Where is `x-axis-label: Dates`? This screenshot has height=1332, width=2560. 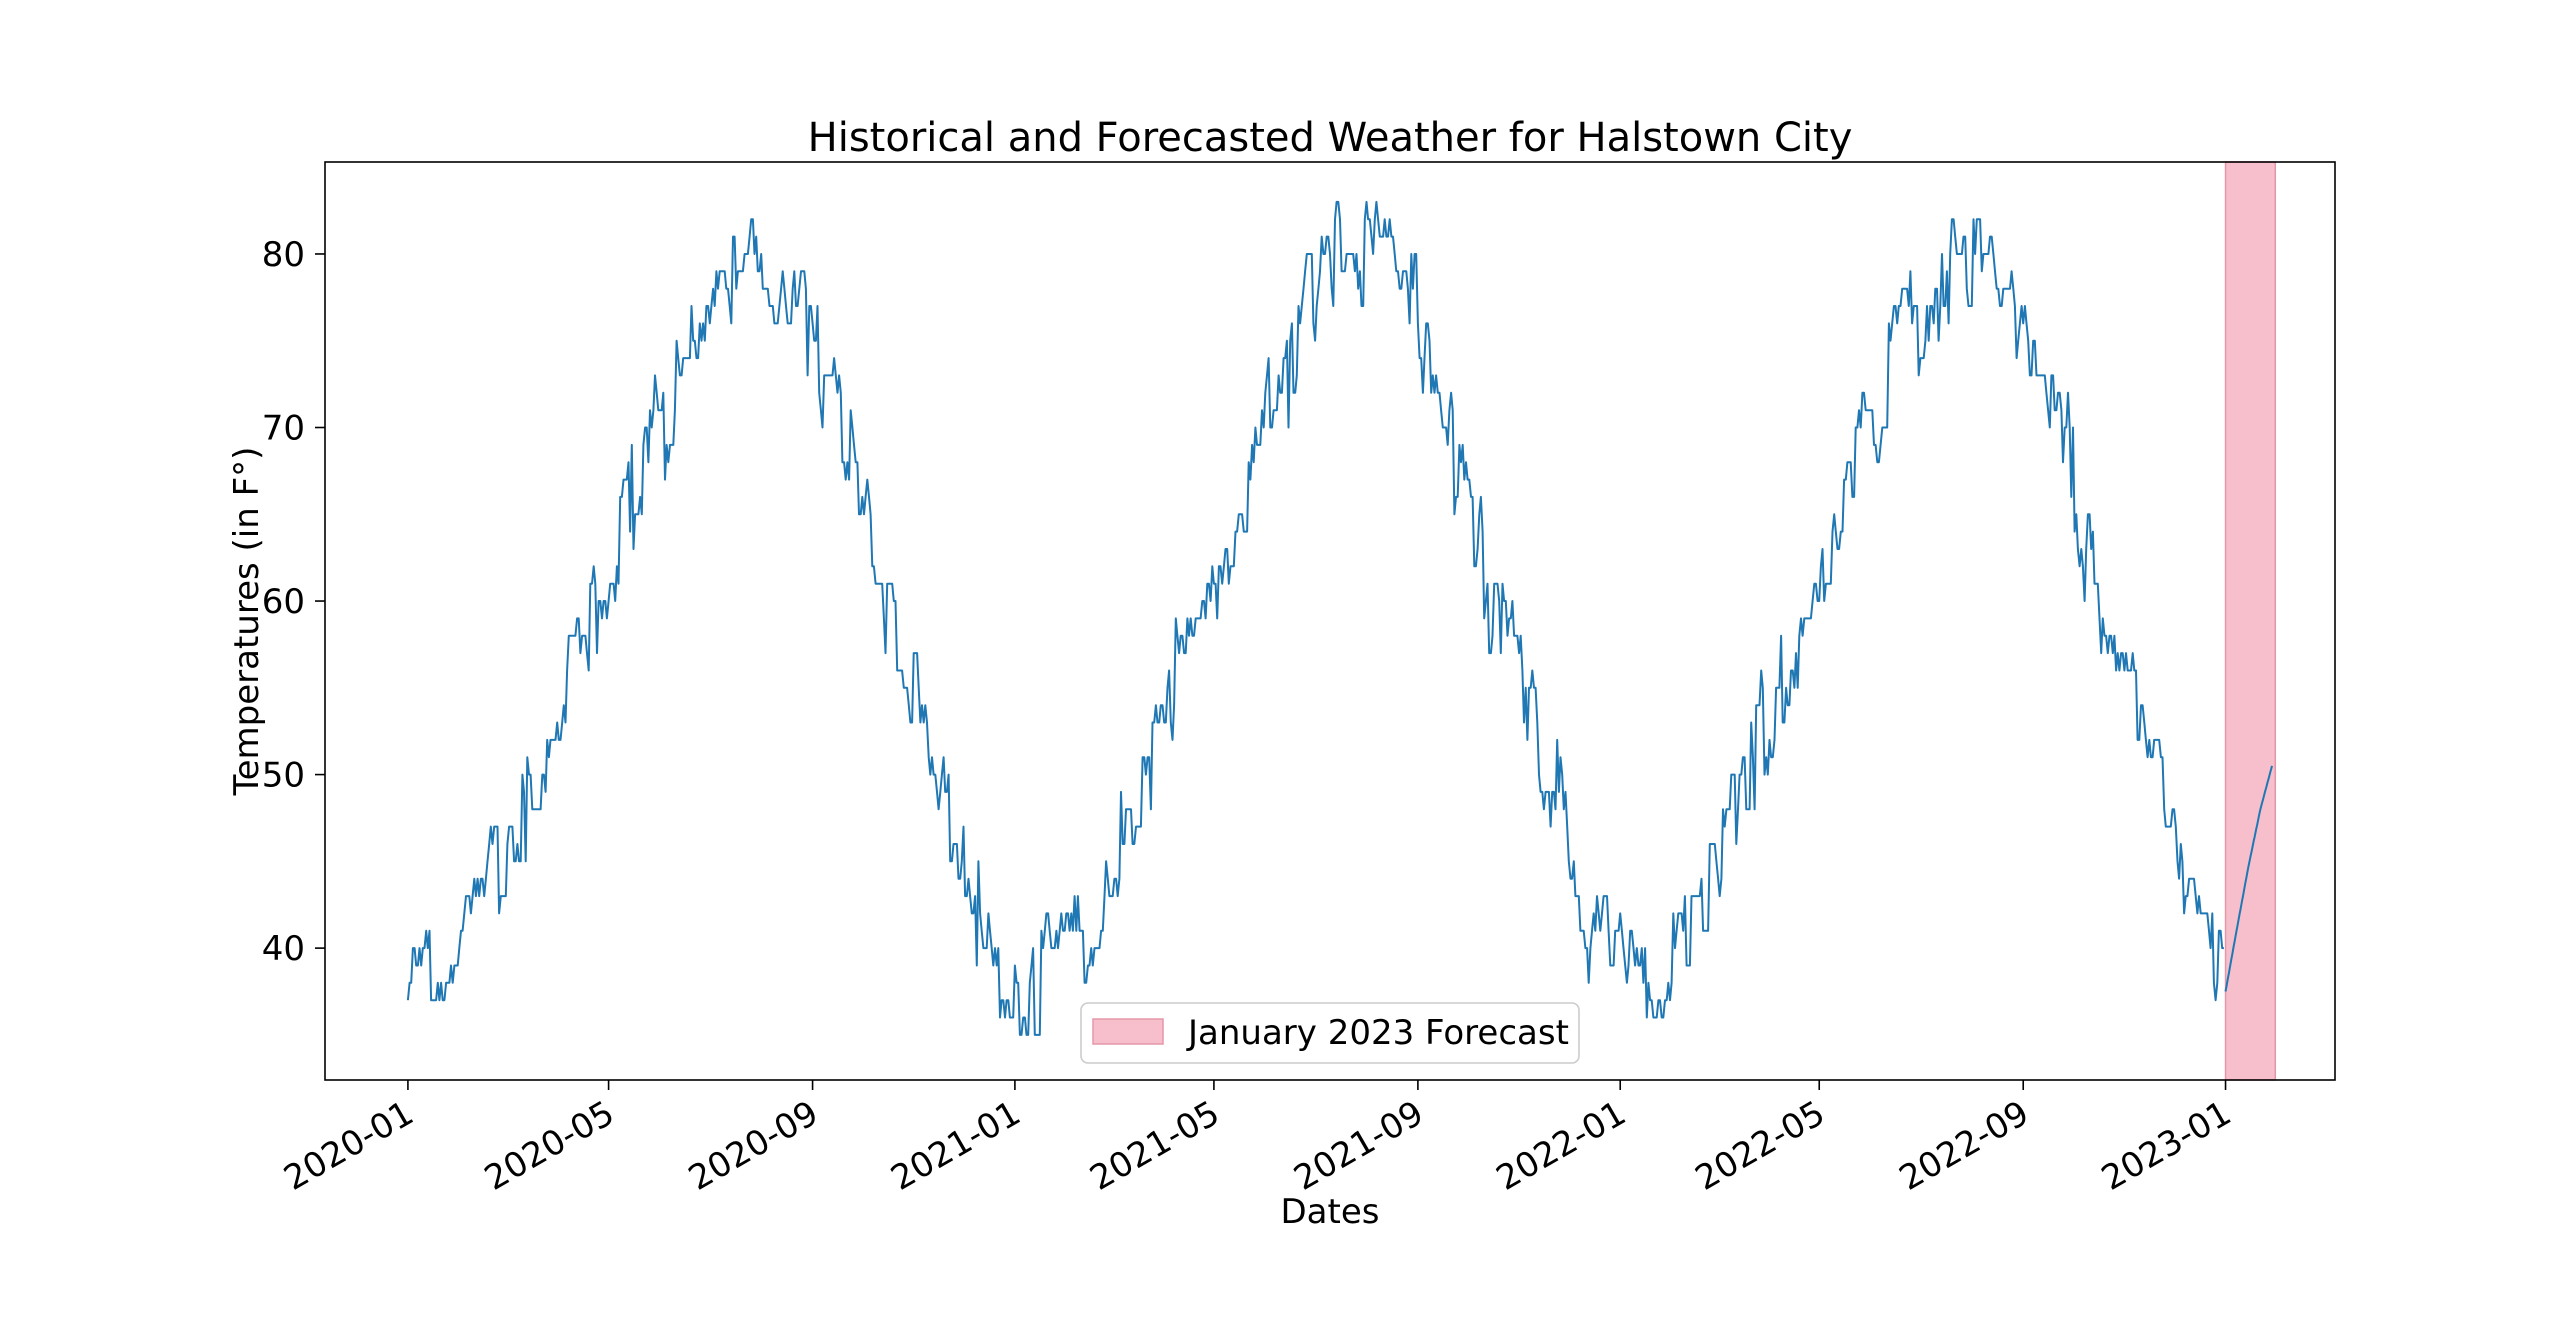
x-axis-label: Dates is located at coordinates (1330, 1212).